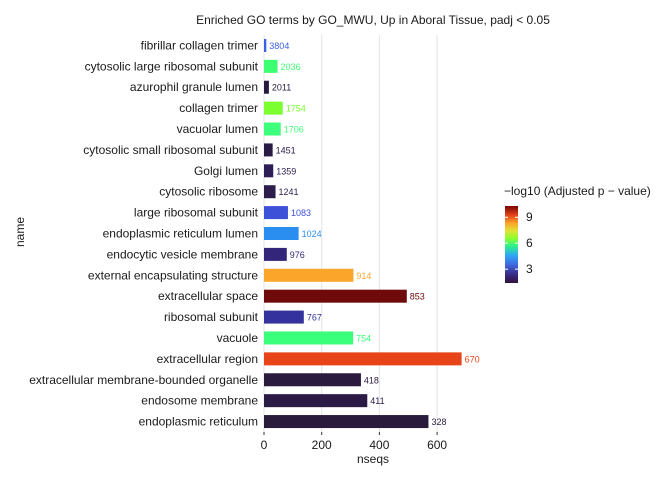 The height and width of the screenshot is (480, 672). Describe the element at coordinates (529, 269) in the screenshot. I see `legend-tick-label: 3` at that location.